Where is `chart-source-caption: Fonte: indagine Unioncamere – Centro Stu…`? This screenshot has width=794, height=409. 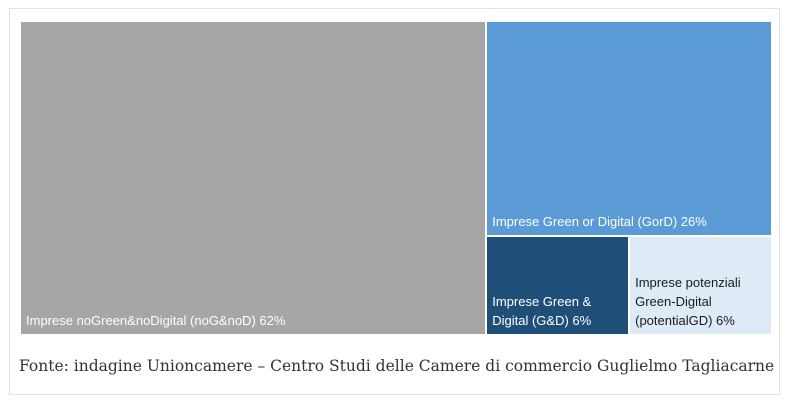
chart-source-caption: Fonte: indagine Unioncamere – Centro Stu… is located at coordinates (397, 366).